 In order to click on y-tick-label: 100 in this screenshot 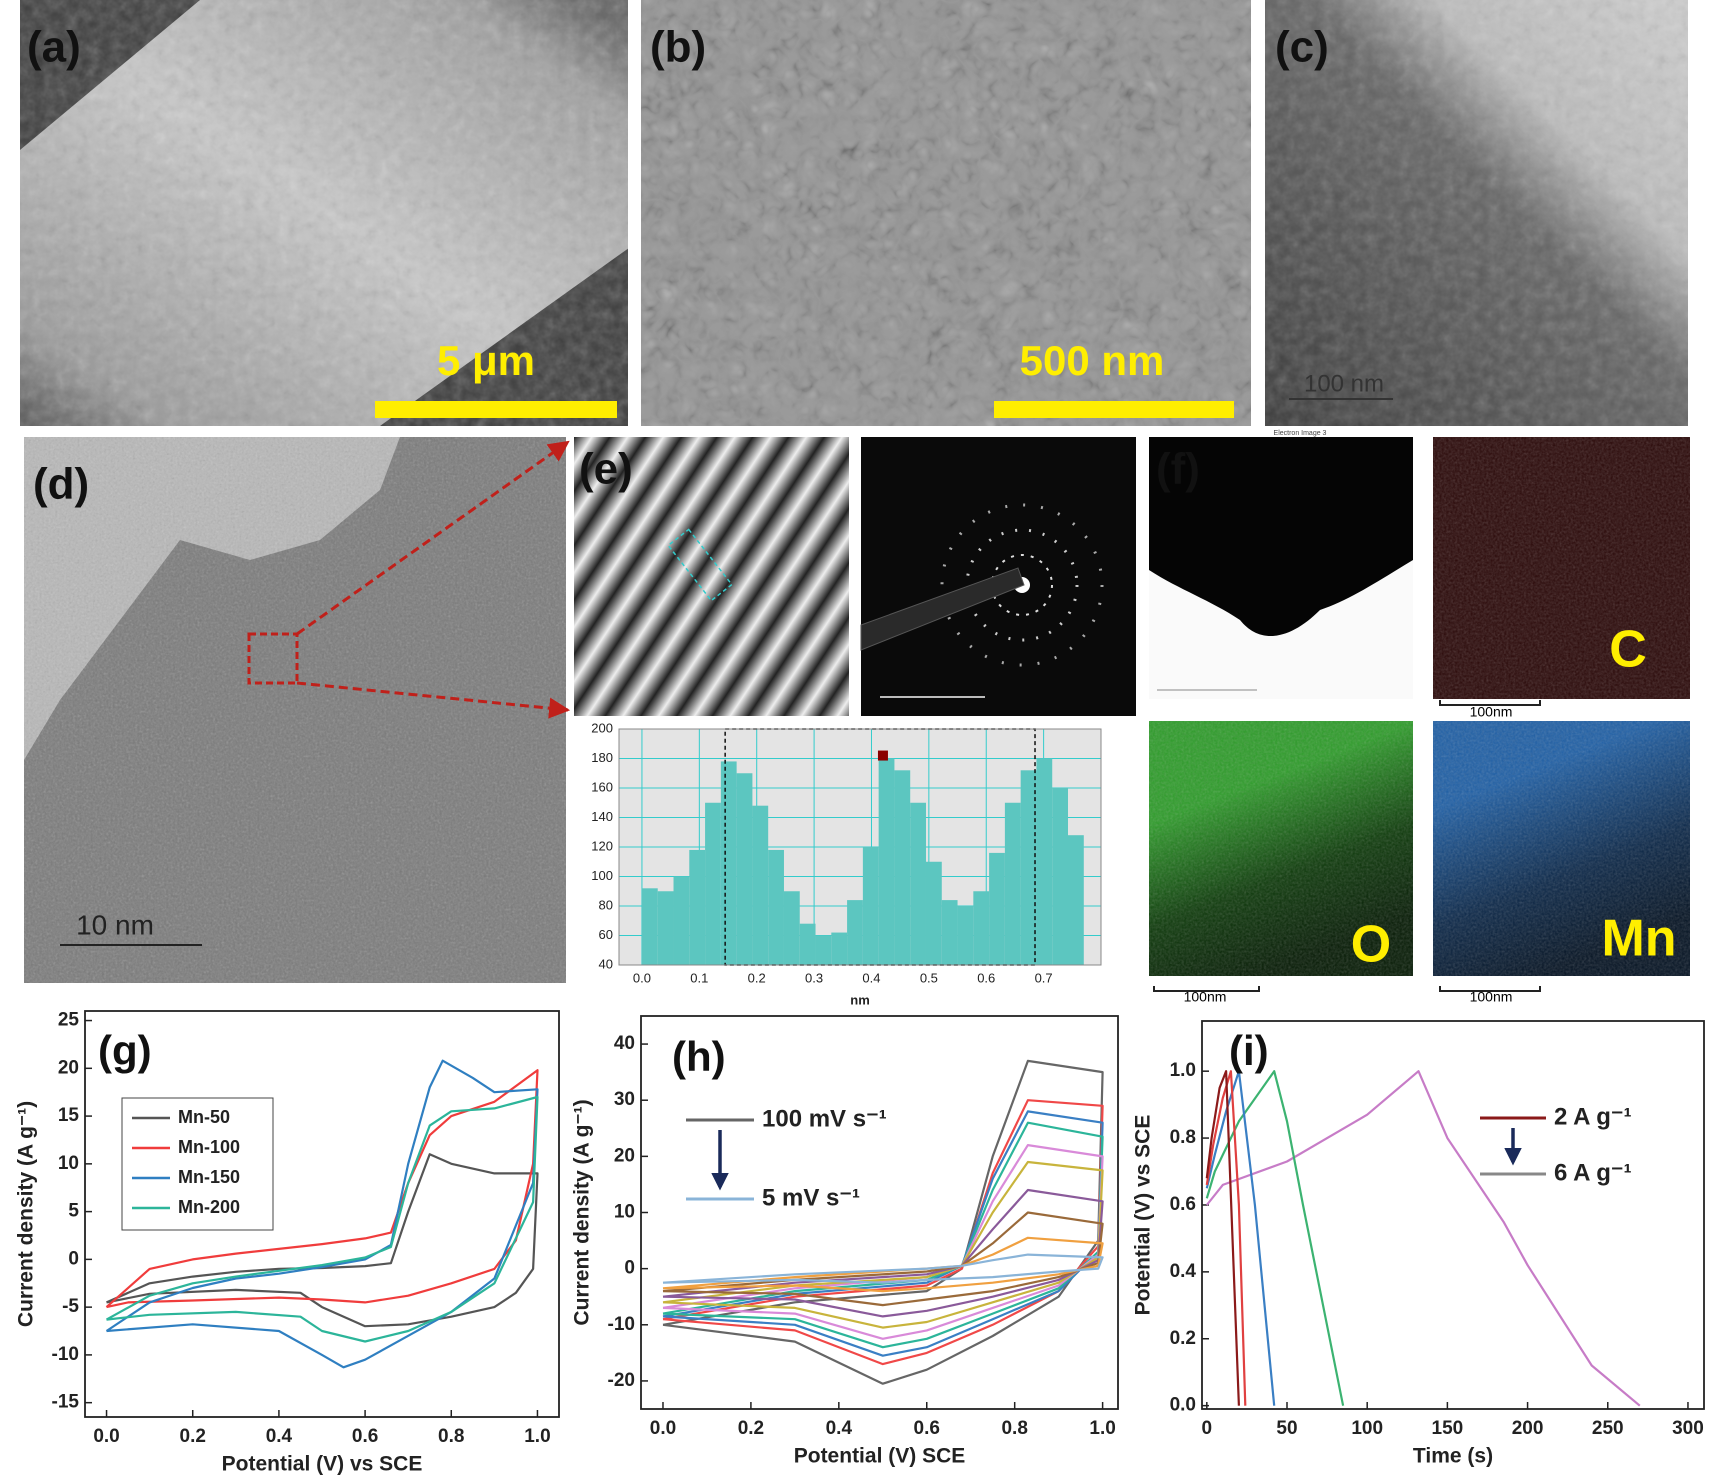, I will do `click(602, 875)`.